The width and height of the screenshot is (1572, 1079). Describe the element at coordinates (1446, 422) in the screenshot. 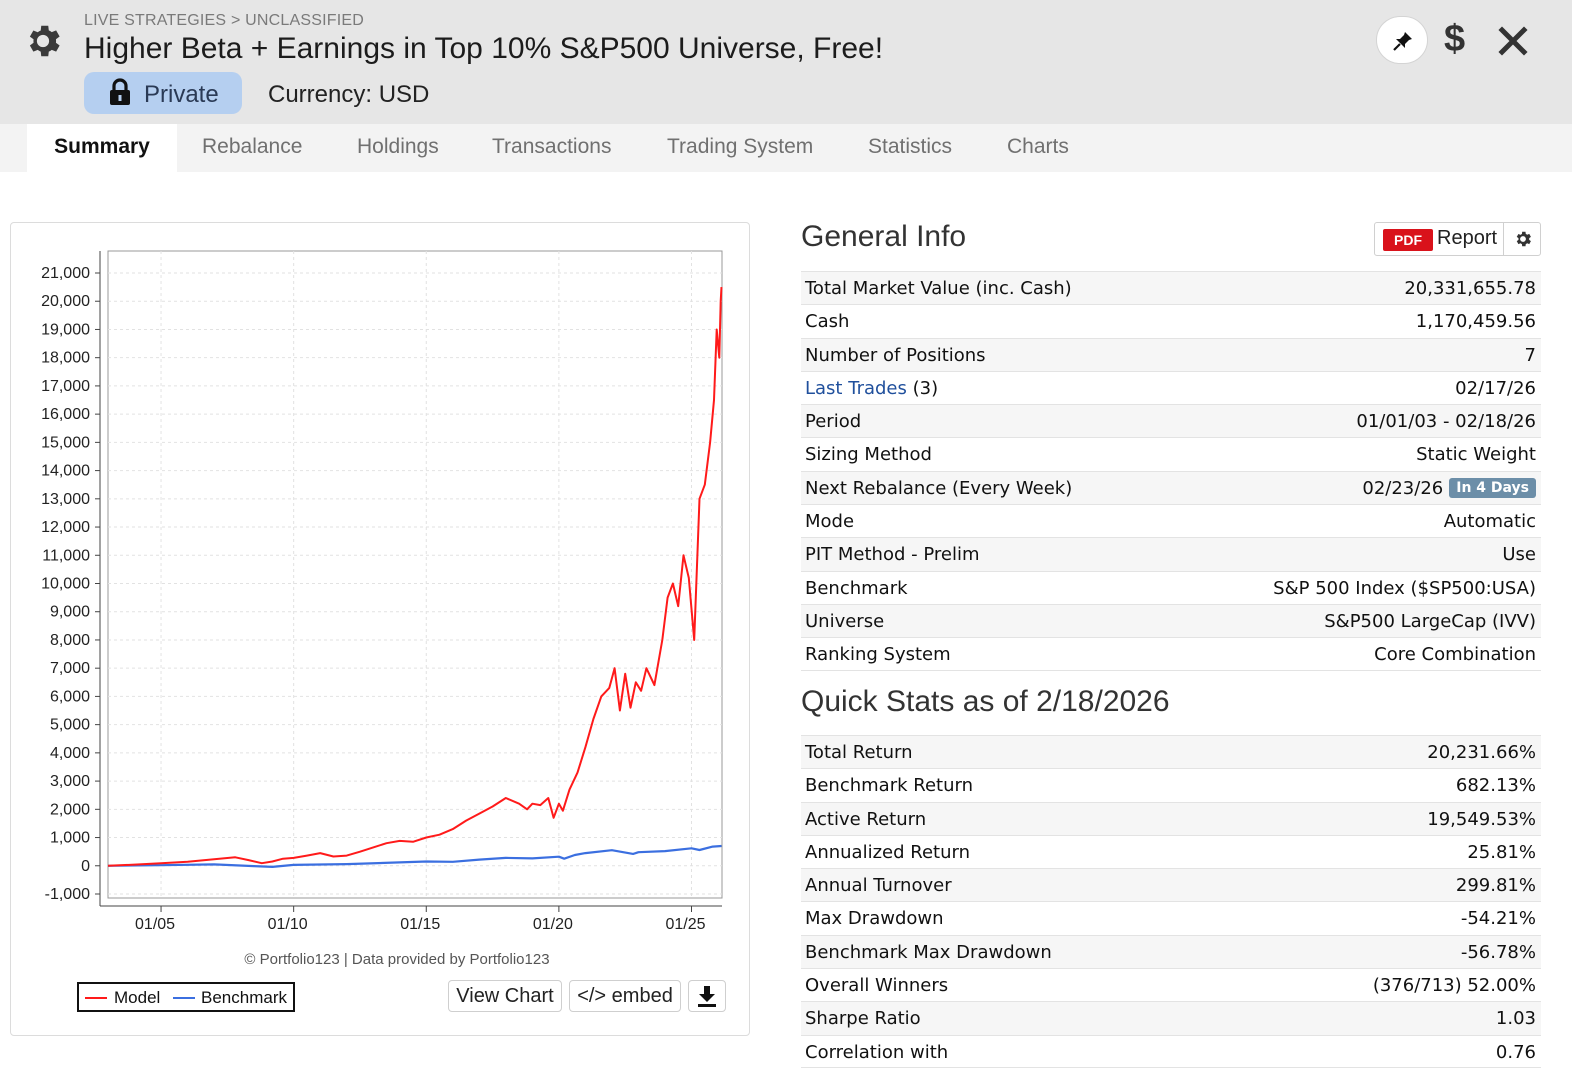

I see `row-value: 01/01/03 - 02/18/26` at that location.